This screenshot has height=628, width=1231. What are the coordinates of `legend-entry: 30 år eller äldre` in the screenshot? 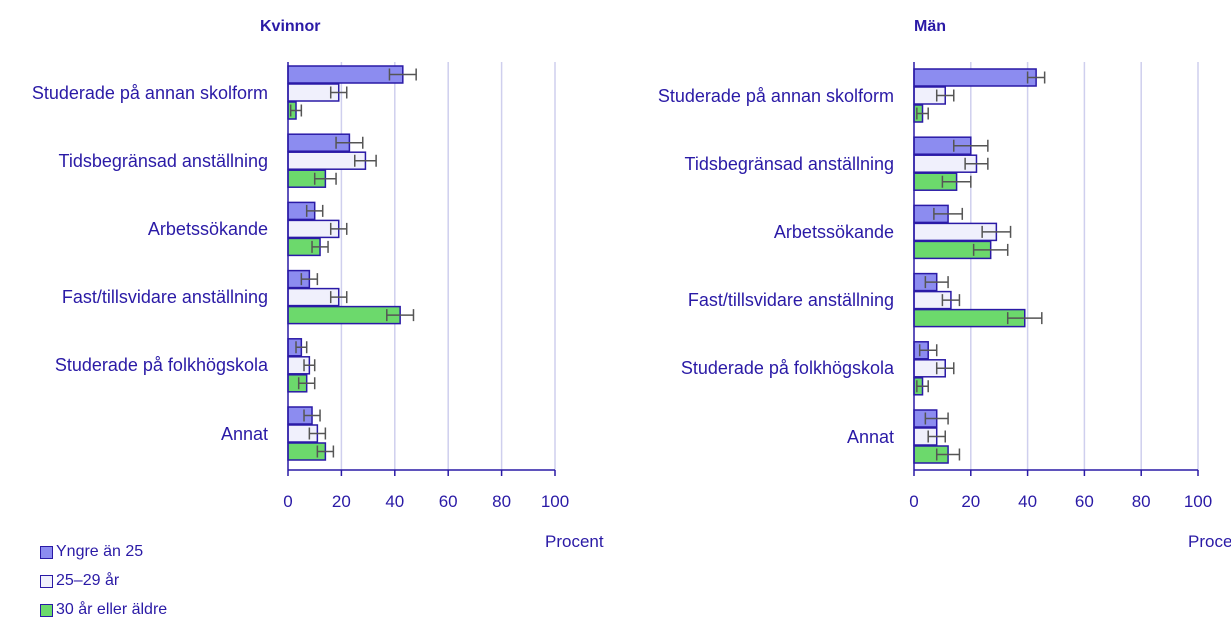 It's located at (103, 610).